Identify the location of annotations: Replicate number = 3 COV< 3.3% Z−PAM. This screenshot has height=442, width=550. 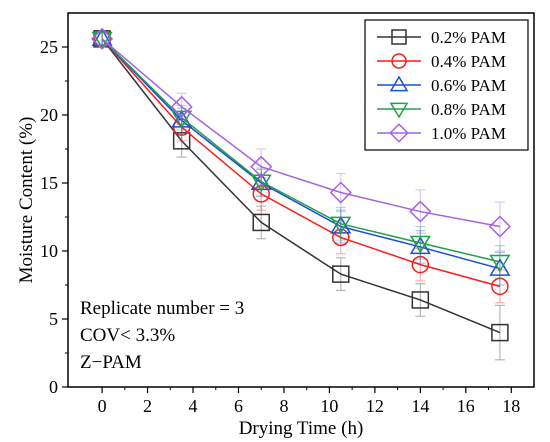
(162, 335).